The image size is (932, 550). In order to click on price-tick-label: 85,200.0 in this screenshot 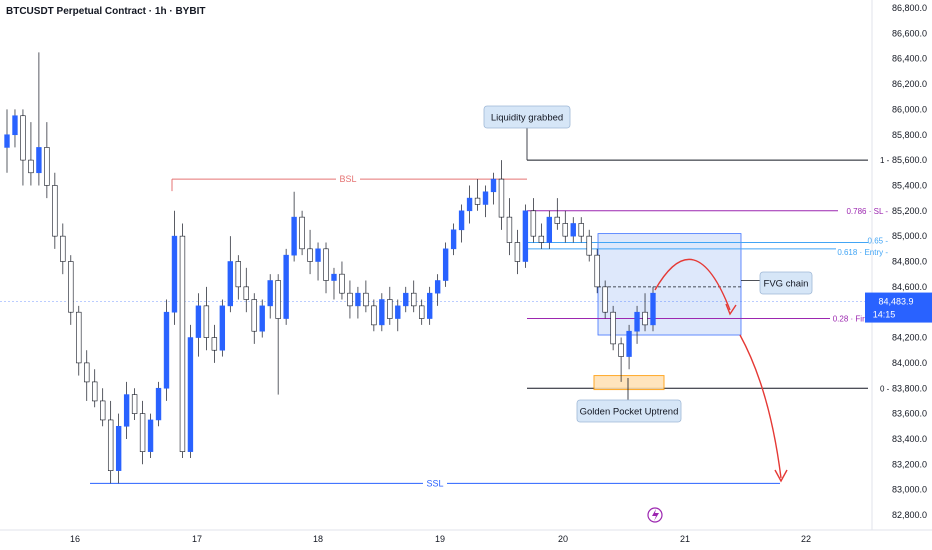, I will do `click(909, 211)`.